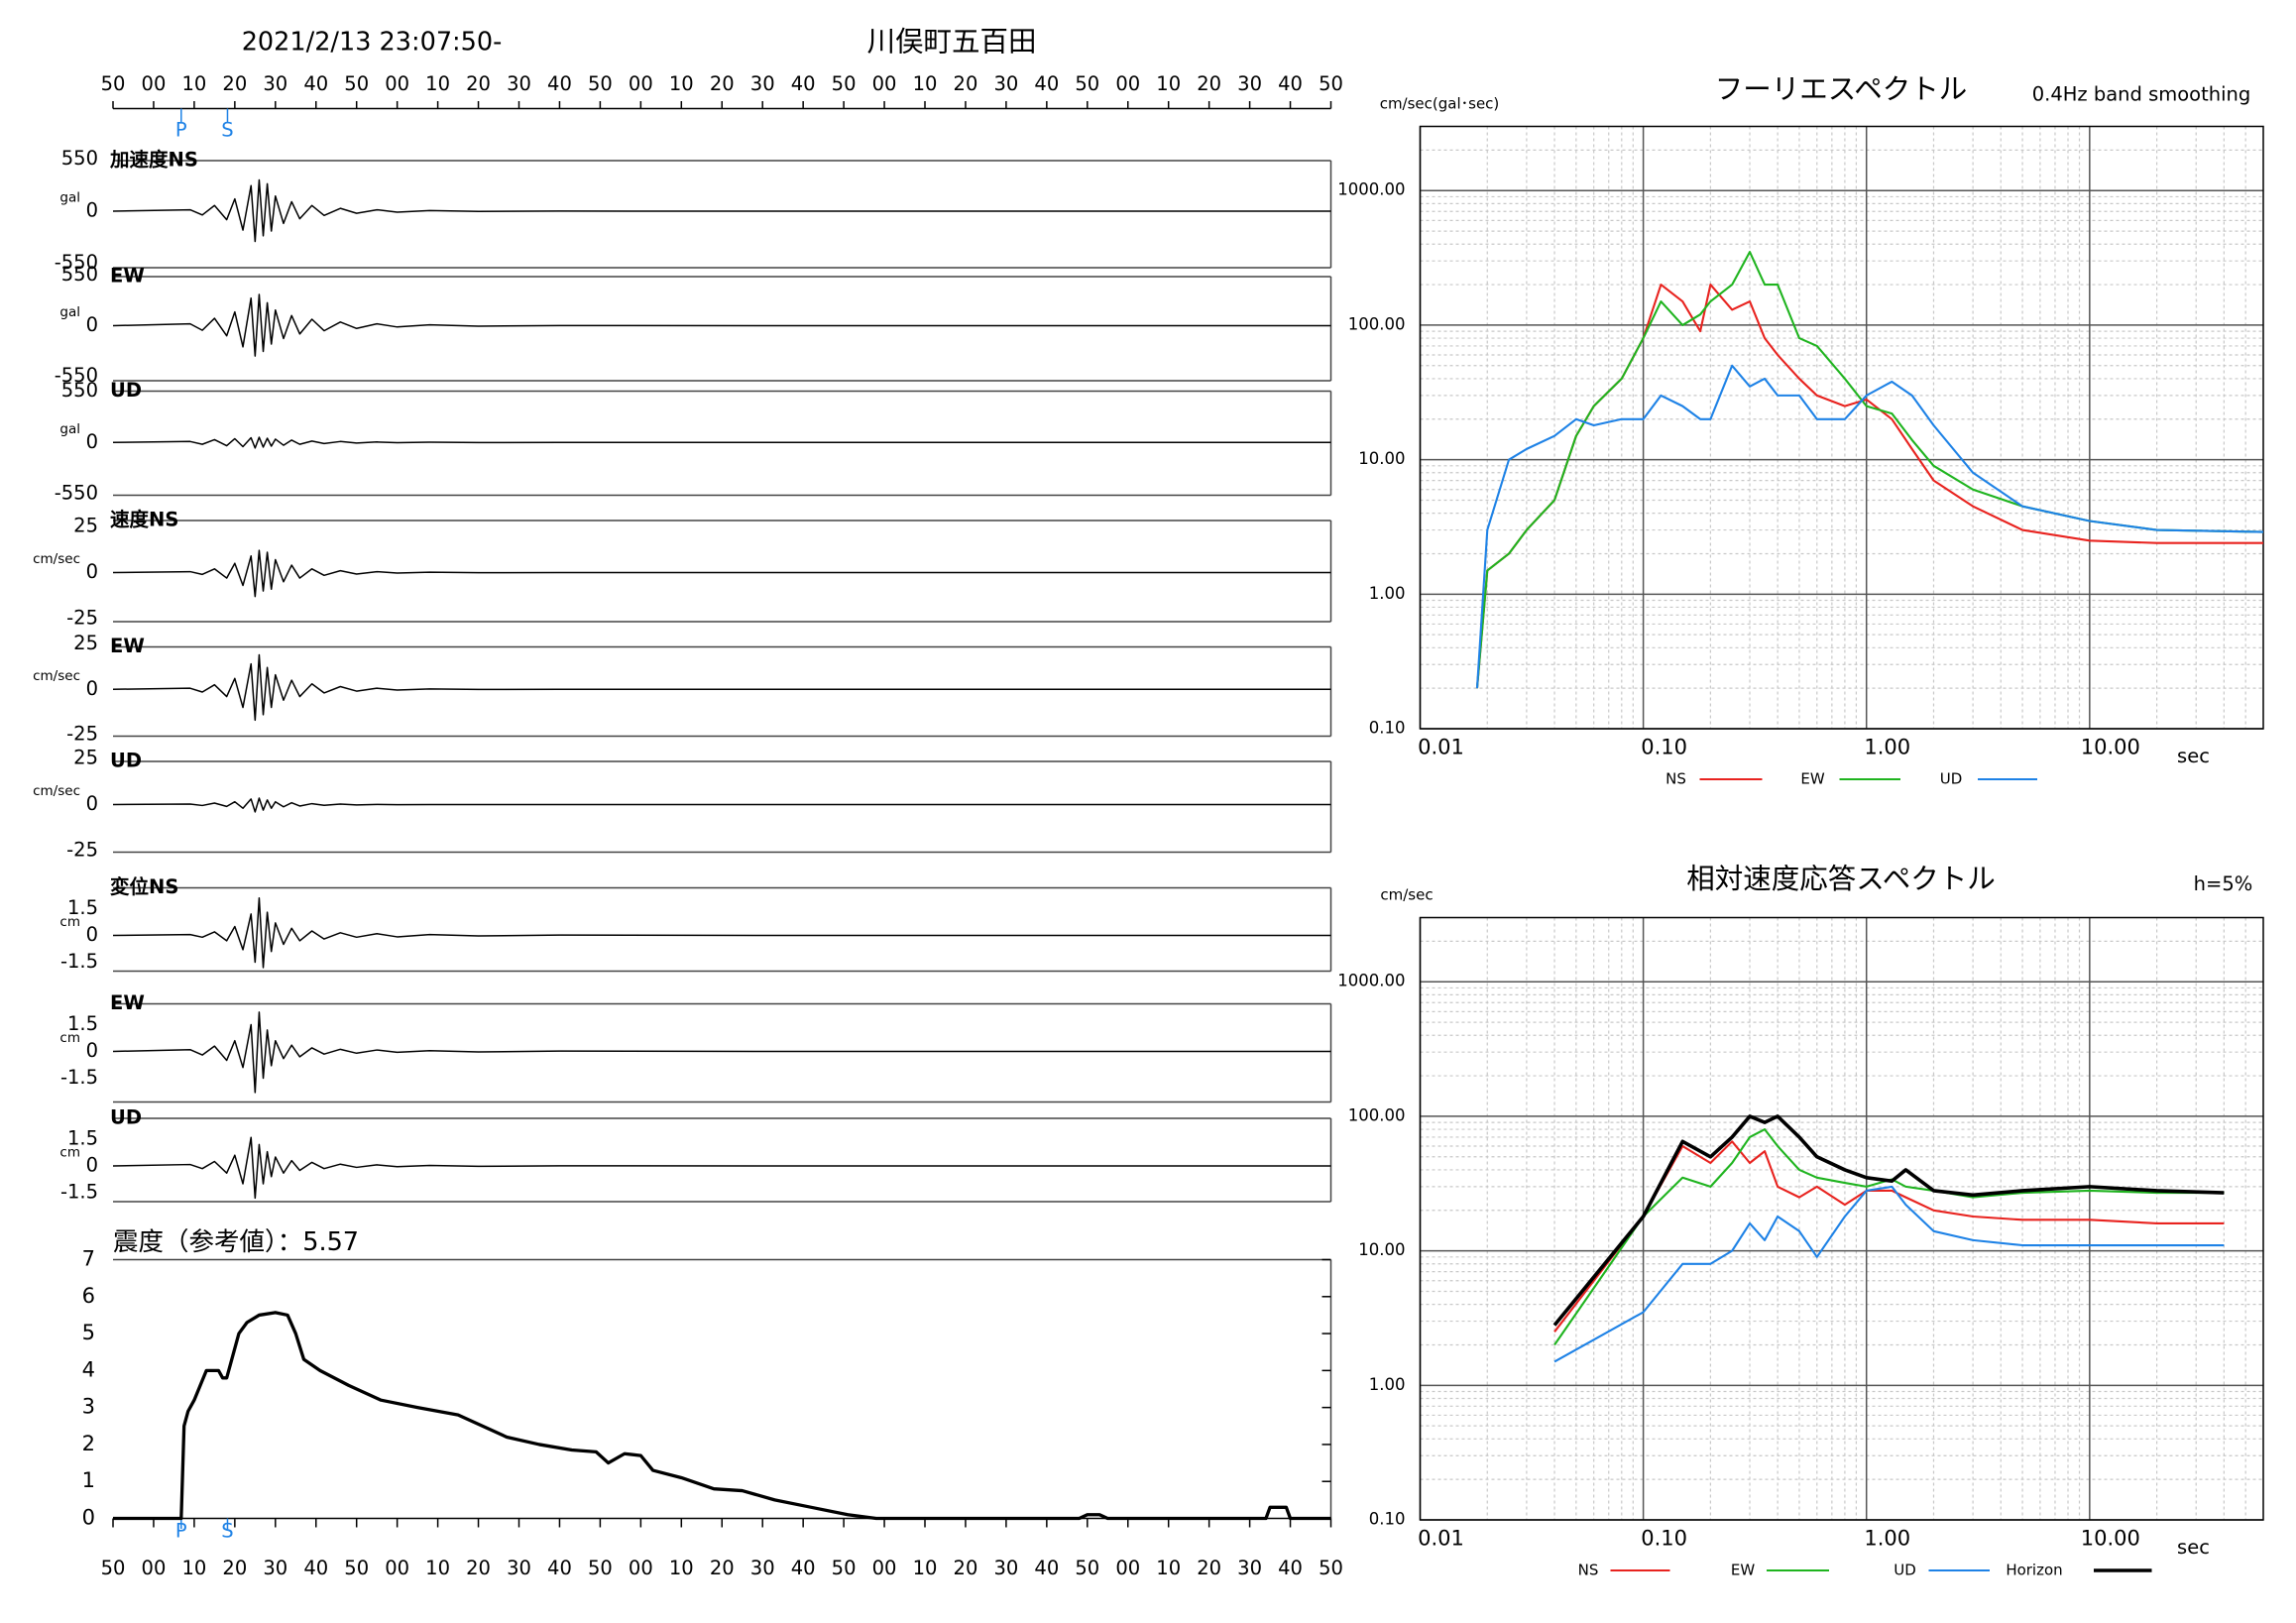 This screenshot has width=2296, height=1623. Describe the element at coordinates (154, 160) in the screenshot. I see `panel-label: 加速度NS` at that location.